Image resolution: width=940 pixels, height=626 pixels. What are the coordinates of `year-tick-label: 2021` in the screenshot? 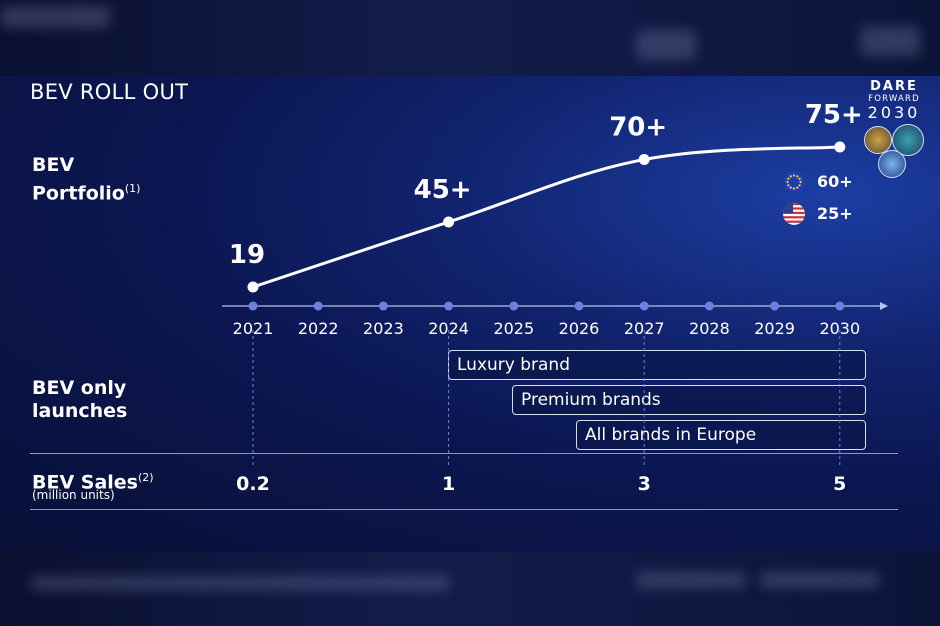 It's located at (253, 328).